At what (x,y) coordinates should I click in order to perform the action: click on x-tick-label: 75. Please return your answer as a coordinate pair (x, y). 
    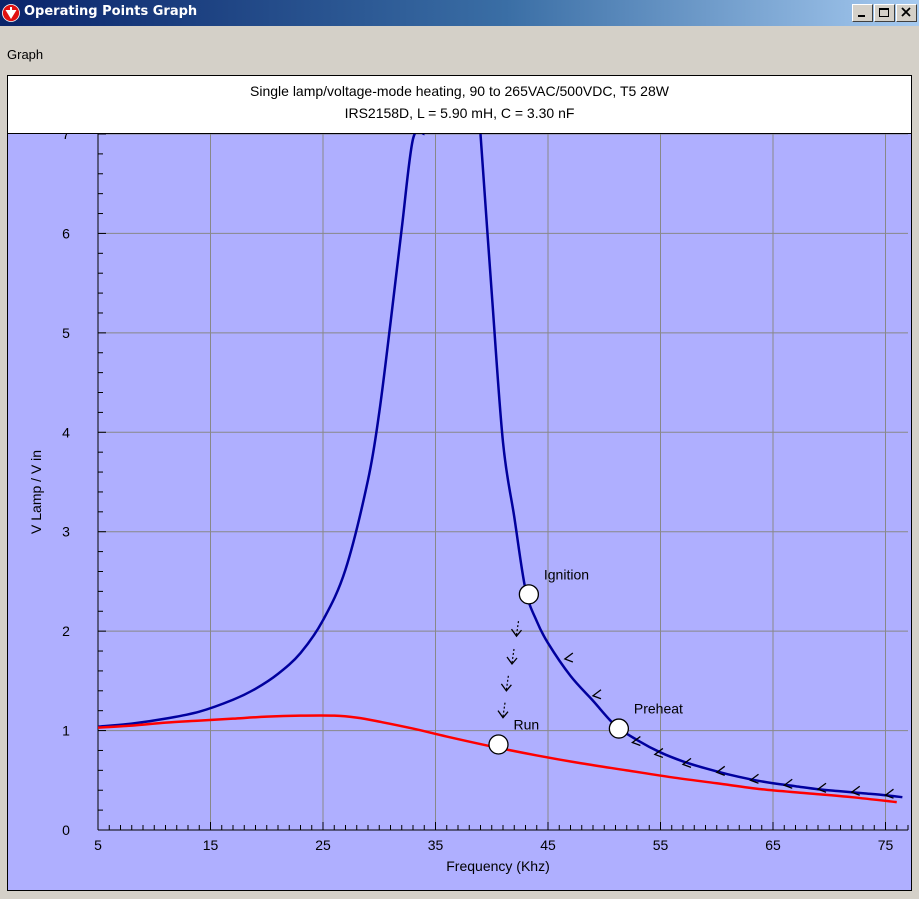
    Looking at the image, I should click on (886, 845).